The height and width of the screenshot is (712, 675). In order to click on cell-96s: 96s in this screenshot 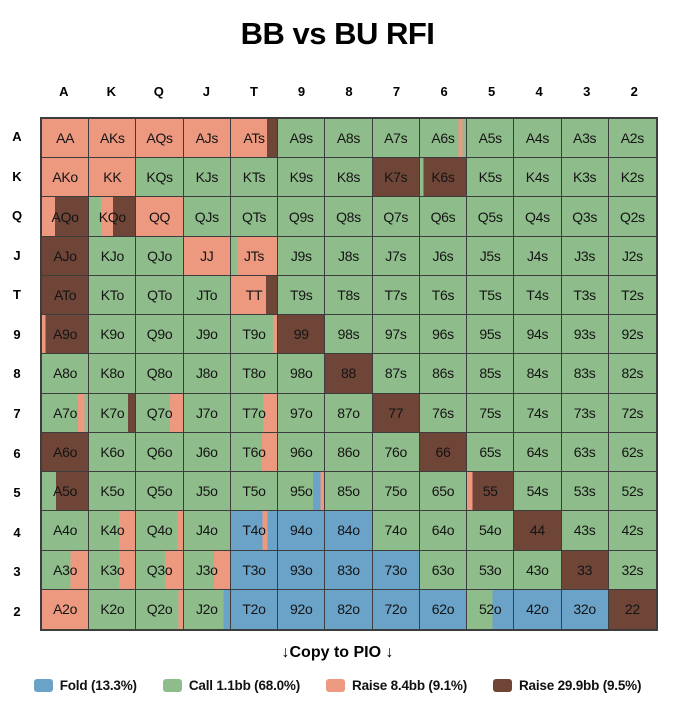, I will do `click(443, 335)`.